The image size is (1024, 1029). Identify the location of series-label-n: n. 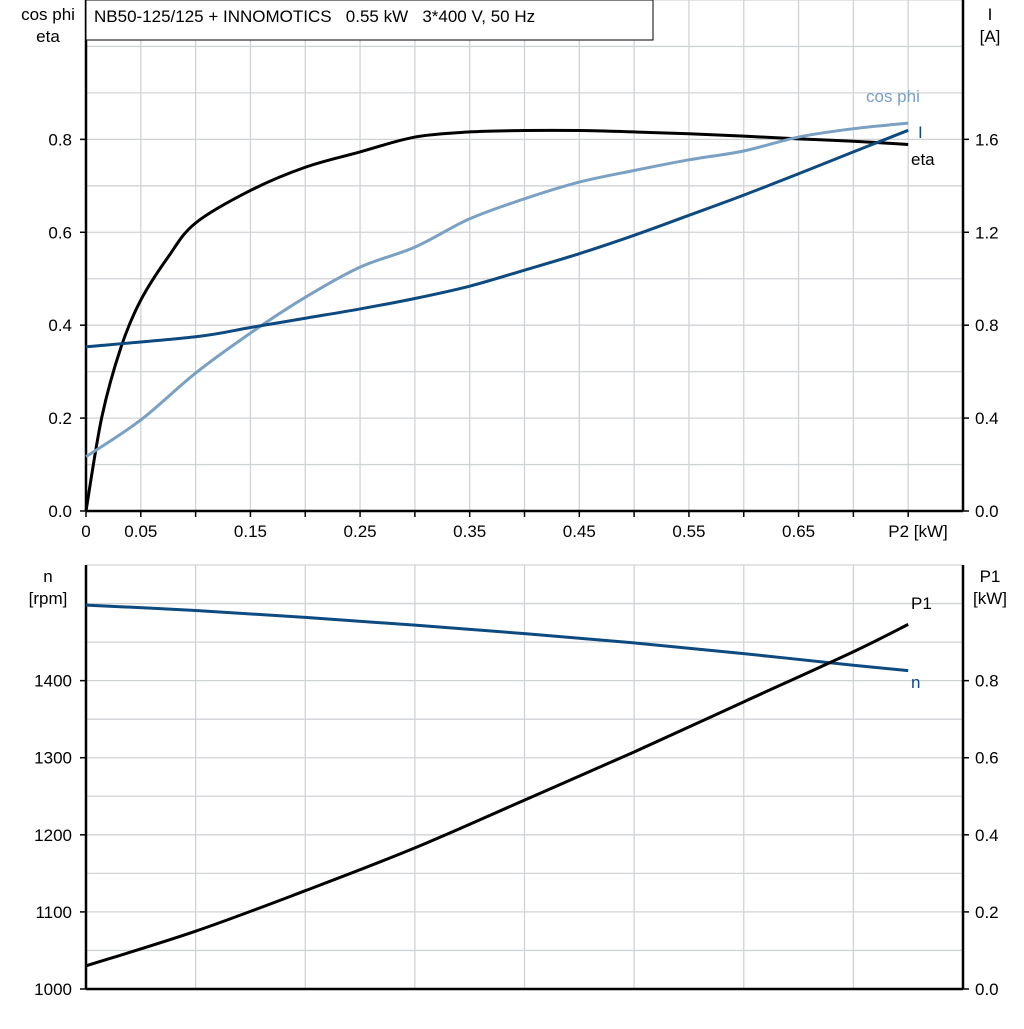
(915, 682).